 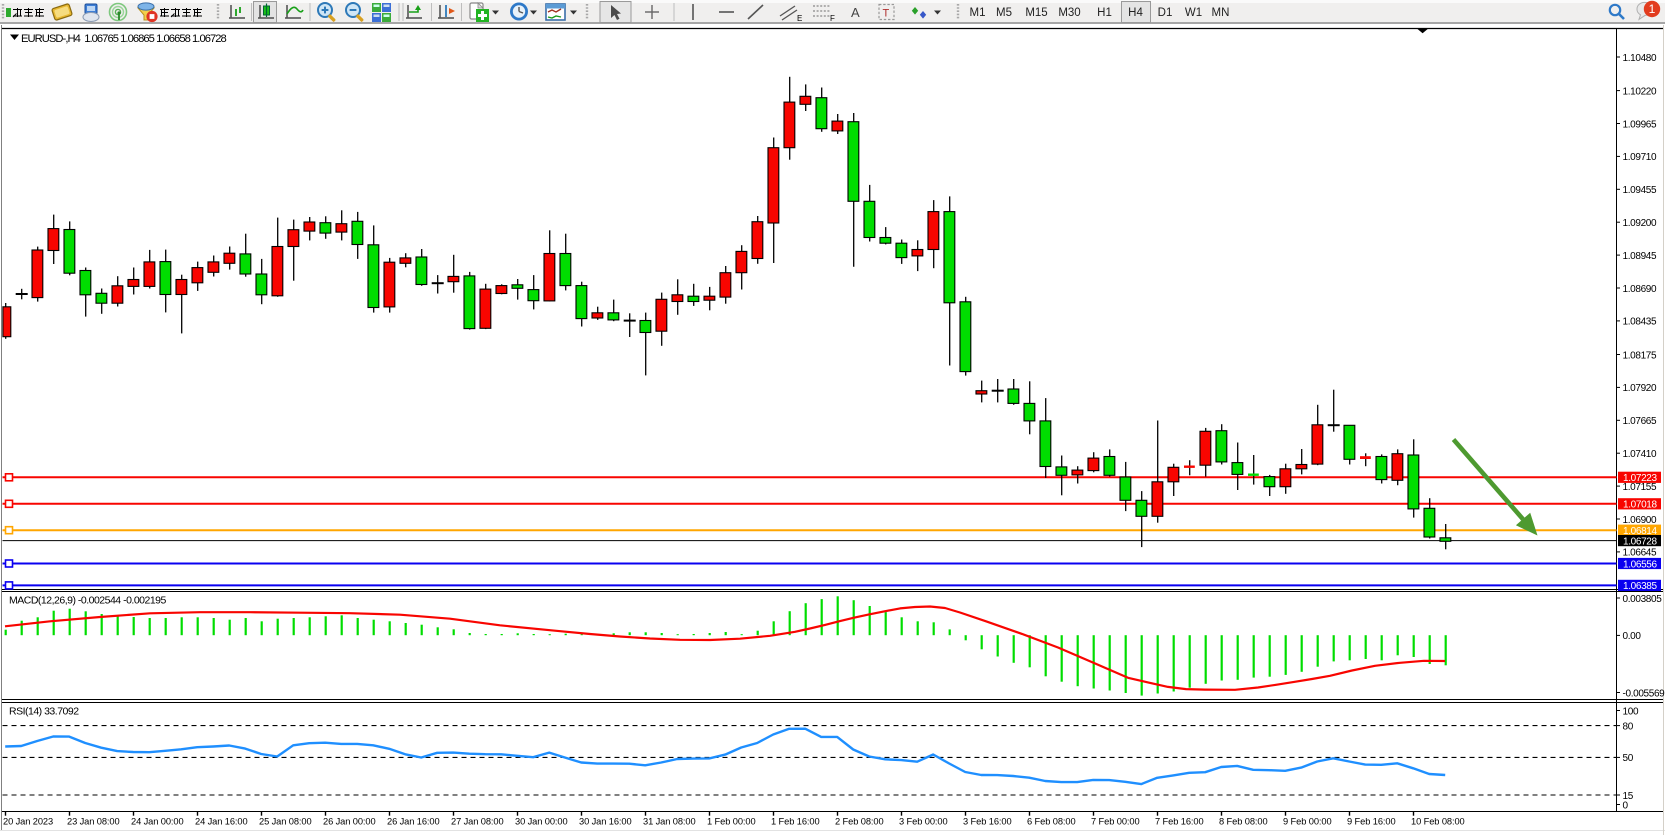 I want to click on svg-text: 100, so click(x=1631, y=711).